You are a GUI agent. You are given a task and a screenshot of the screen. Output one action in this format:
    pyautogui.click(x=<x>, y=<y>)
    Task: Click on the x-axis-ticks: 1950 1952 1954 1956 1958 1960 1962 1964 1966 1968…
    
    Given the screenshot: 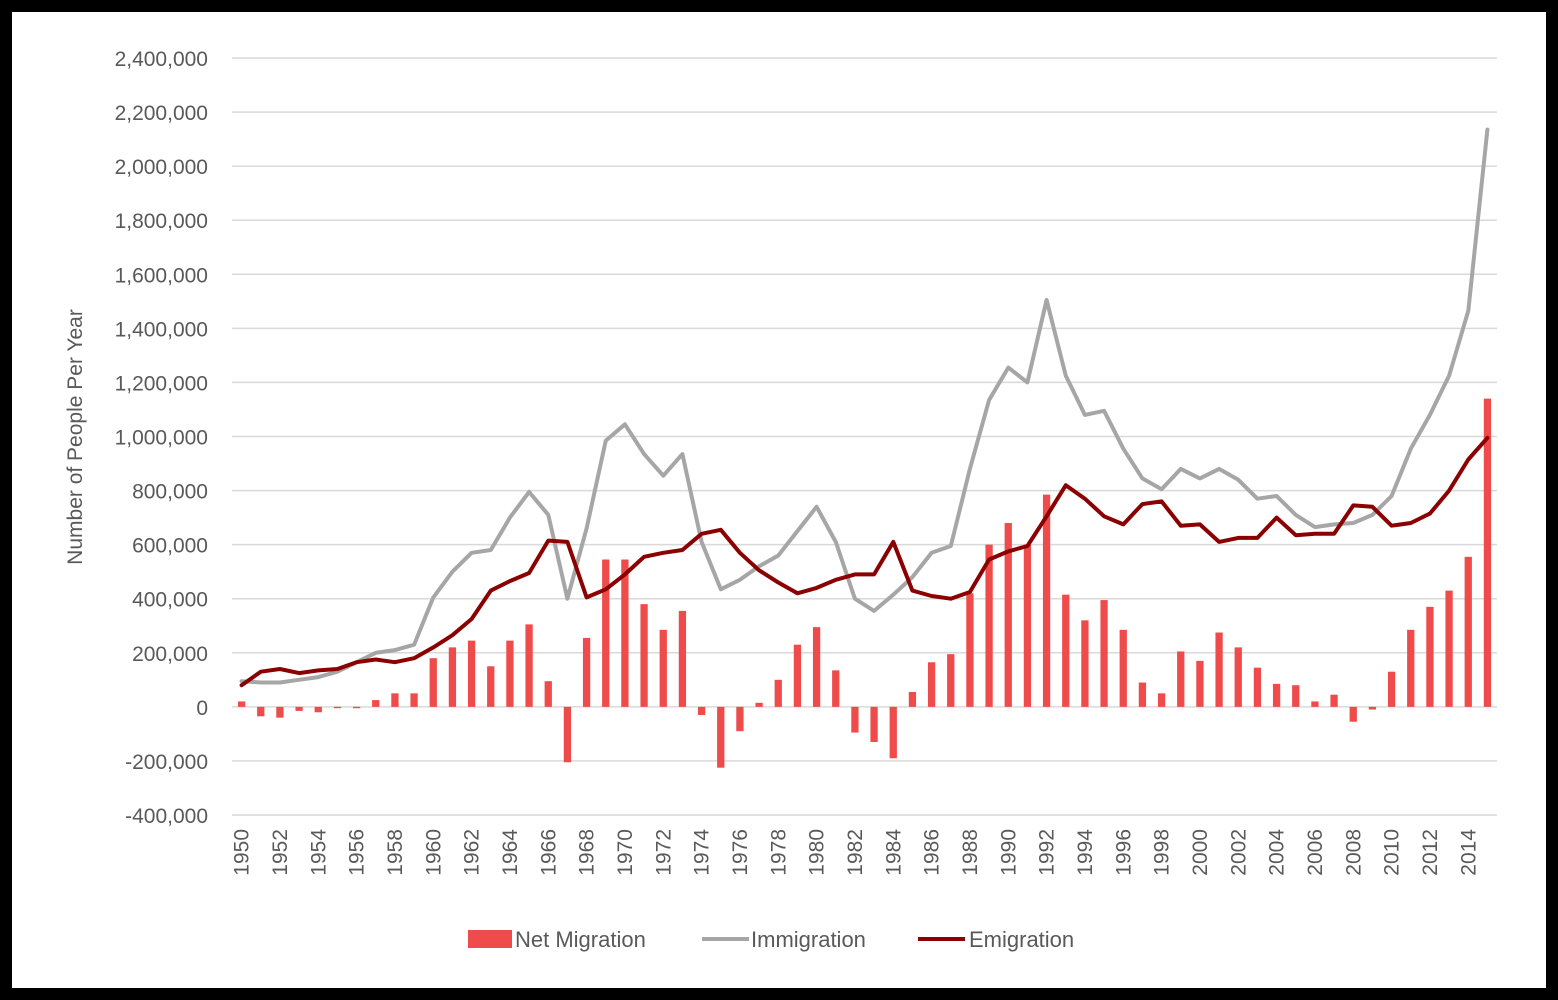 What is the action you would take?
    pyautogui.click(x=856, y=852)
    